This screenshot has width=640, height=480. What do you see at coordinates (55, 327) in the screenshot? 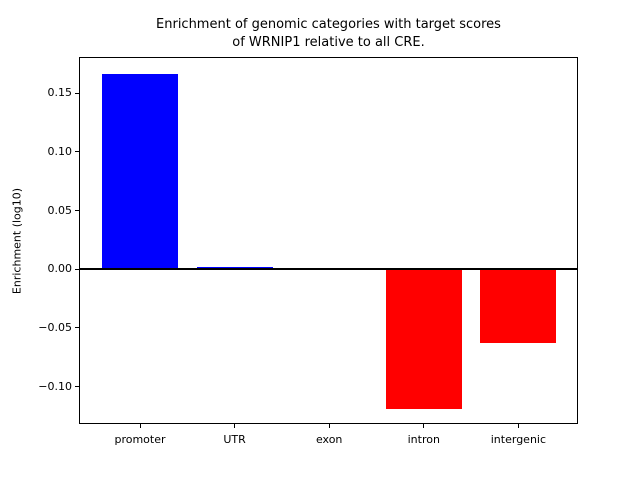
I see `y-tick-label: −0.05` at bounding box center [55, 327].